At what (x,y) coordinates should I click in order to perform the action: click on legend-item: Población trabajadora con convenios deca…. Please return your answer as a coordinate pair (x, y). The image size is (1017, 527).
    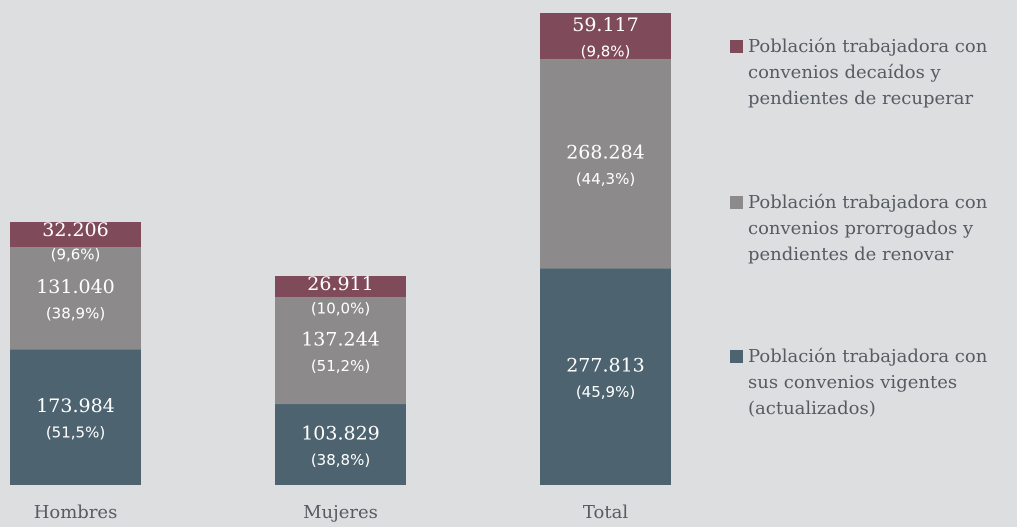
    Looking at the image, I should click on (873, 73).